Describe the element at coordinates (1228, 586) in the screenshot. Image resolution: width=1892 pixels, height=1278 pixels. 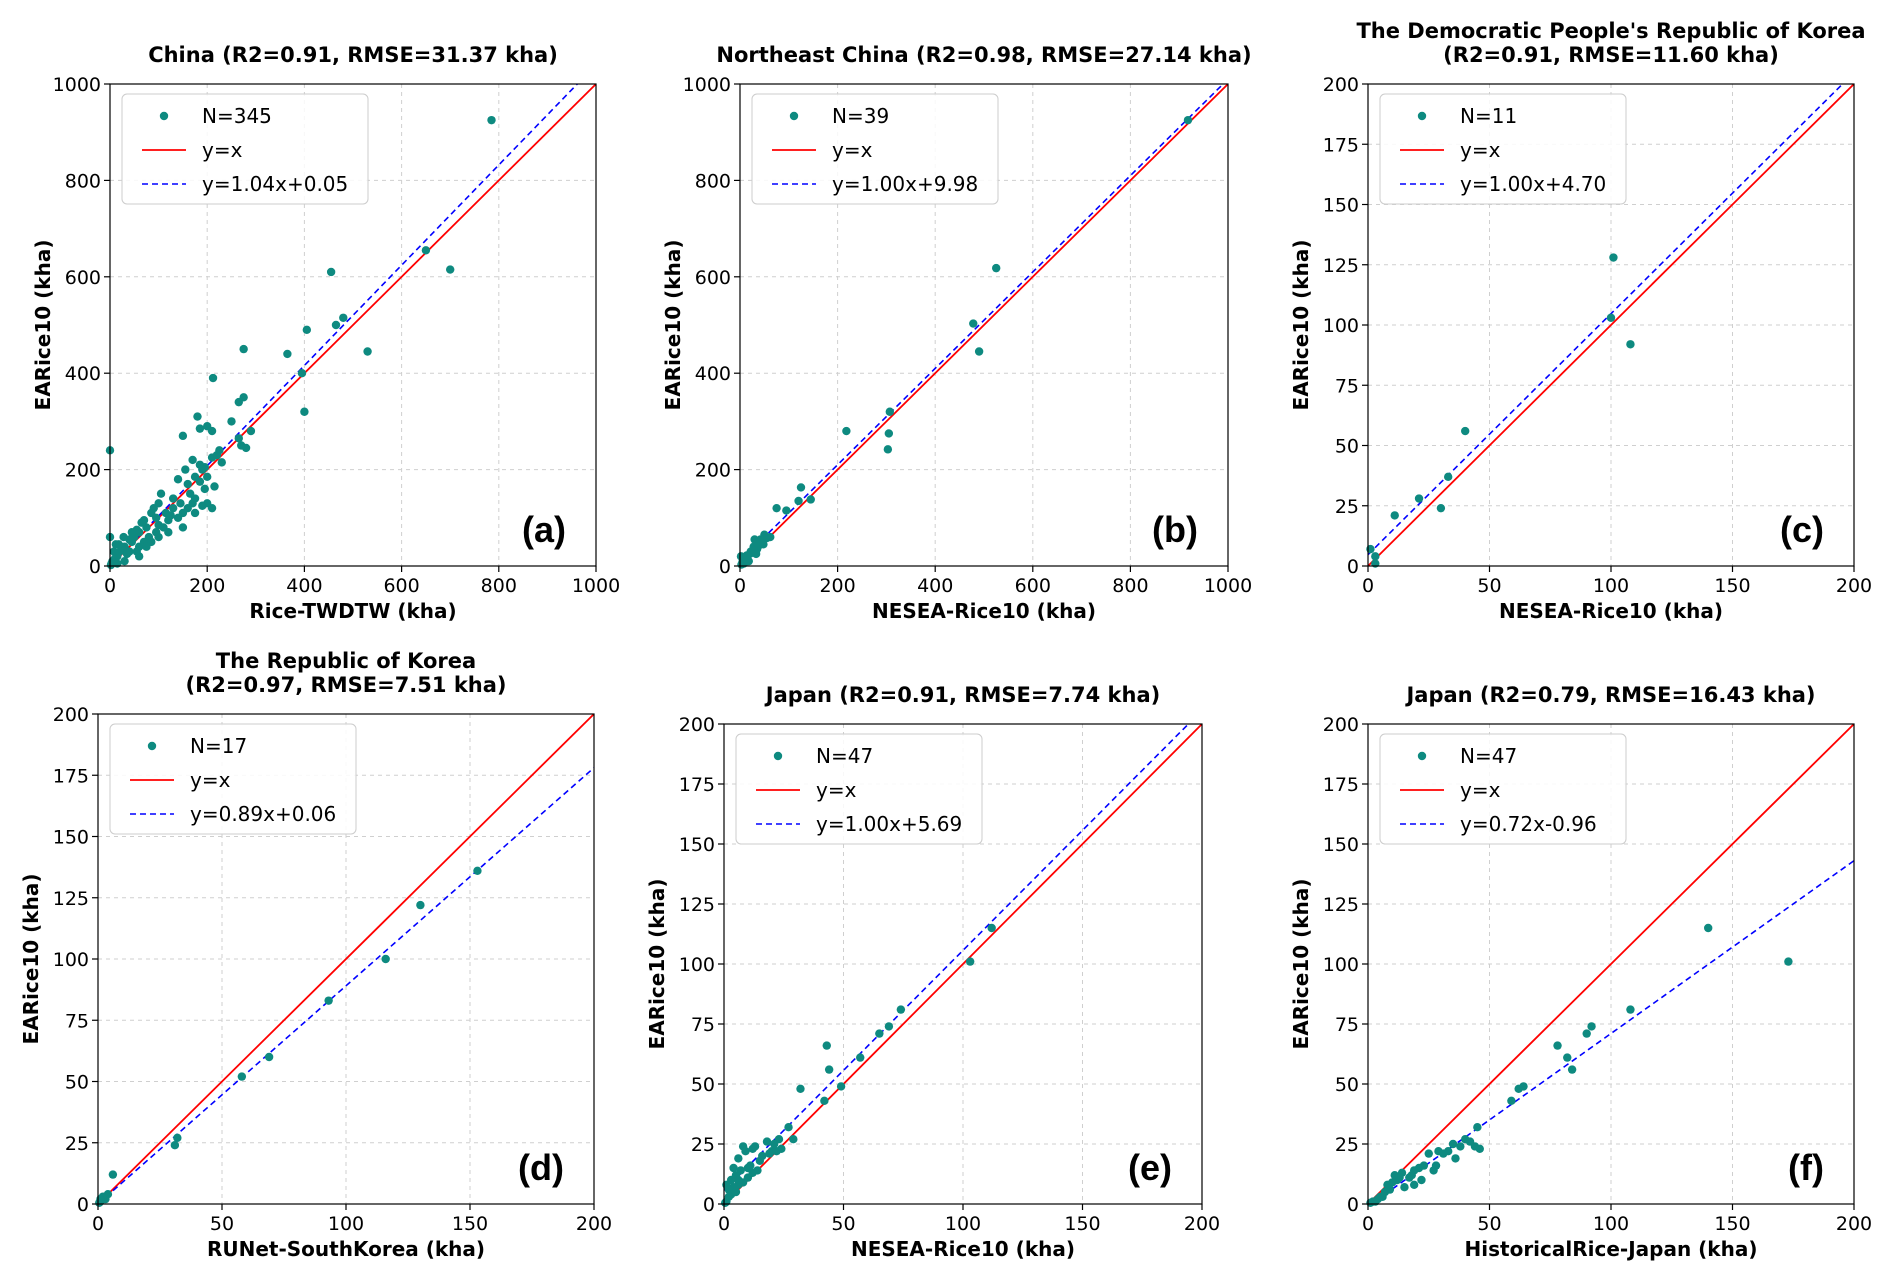
I see `x-tick-label: 1000` at that location.